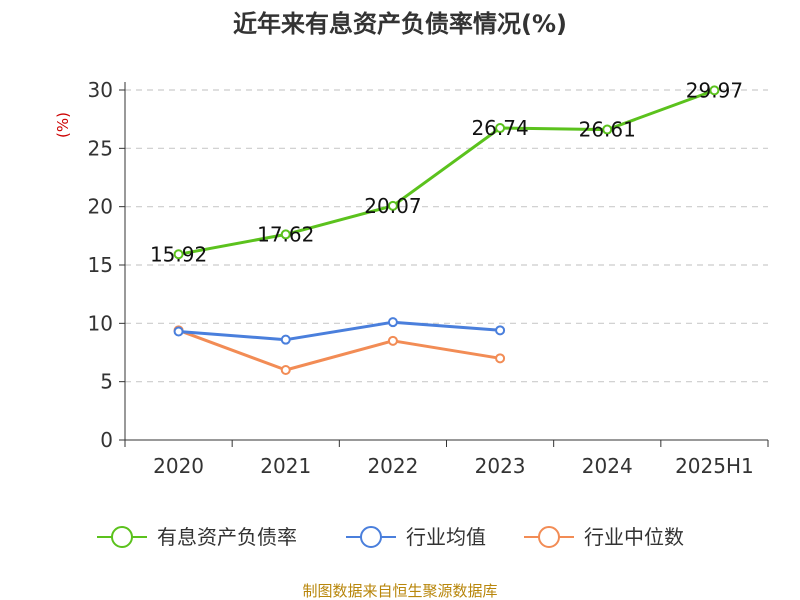 This screenshot has width=800, height=600. I want to click on legend-item: 行业均值, so click(416, 537).